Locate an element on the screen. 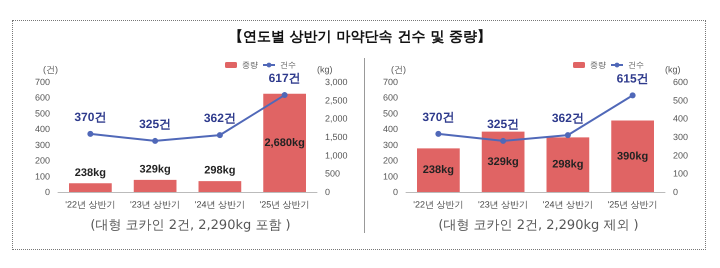 The image size is (720, 268). y2-tick-label: 1,500 is located at coordinates (336, 137).